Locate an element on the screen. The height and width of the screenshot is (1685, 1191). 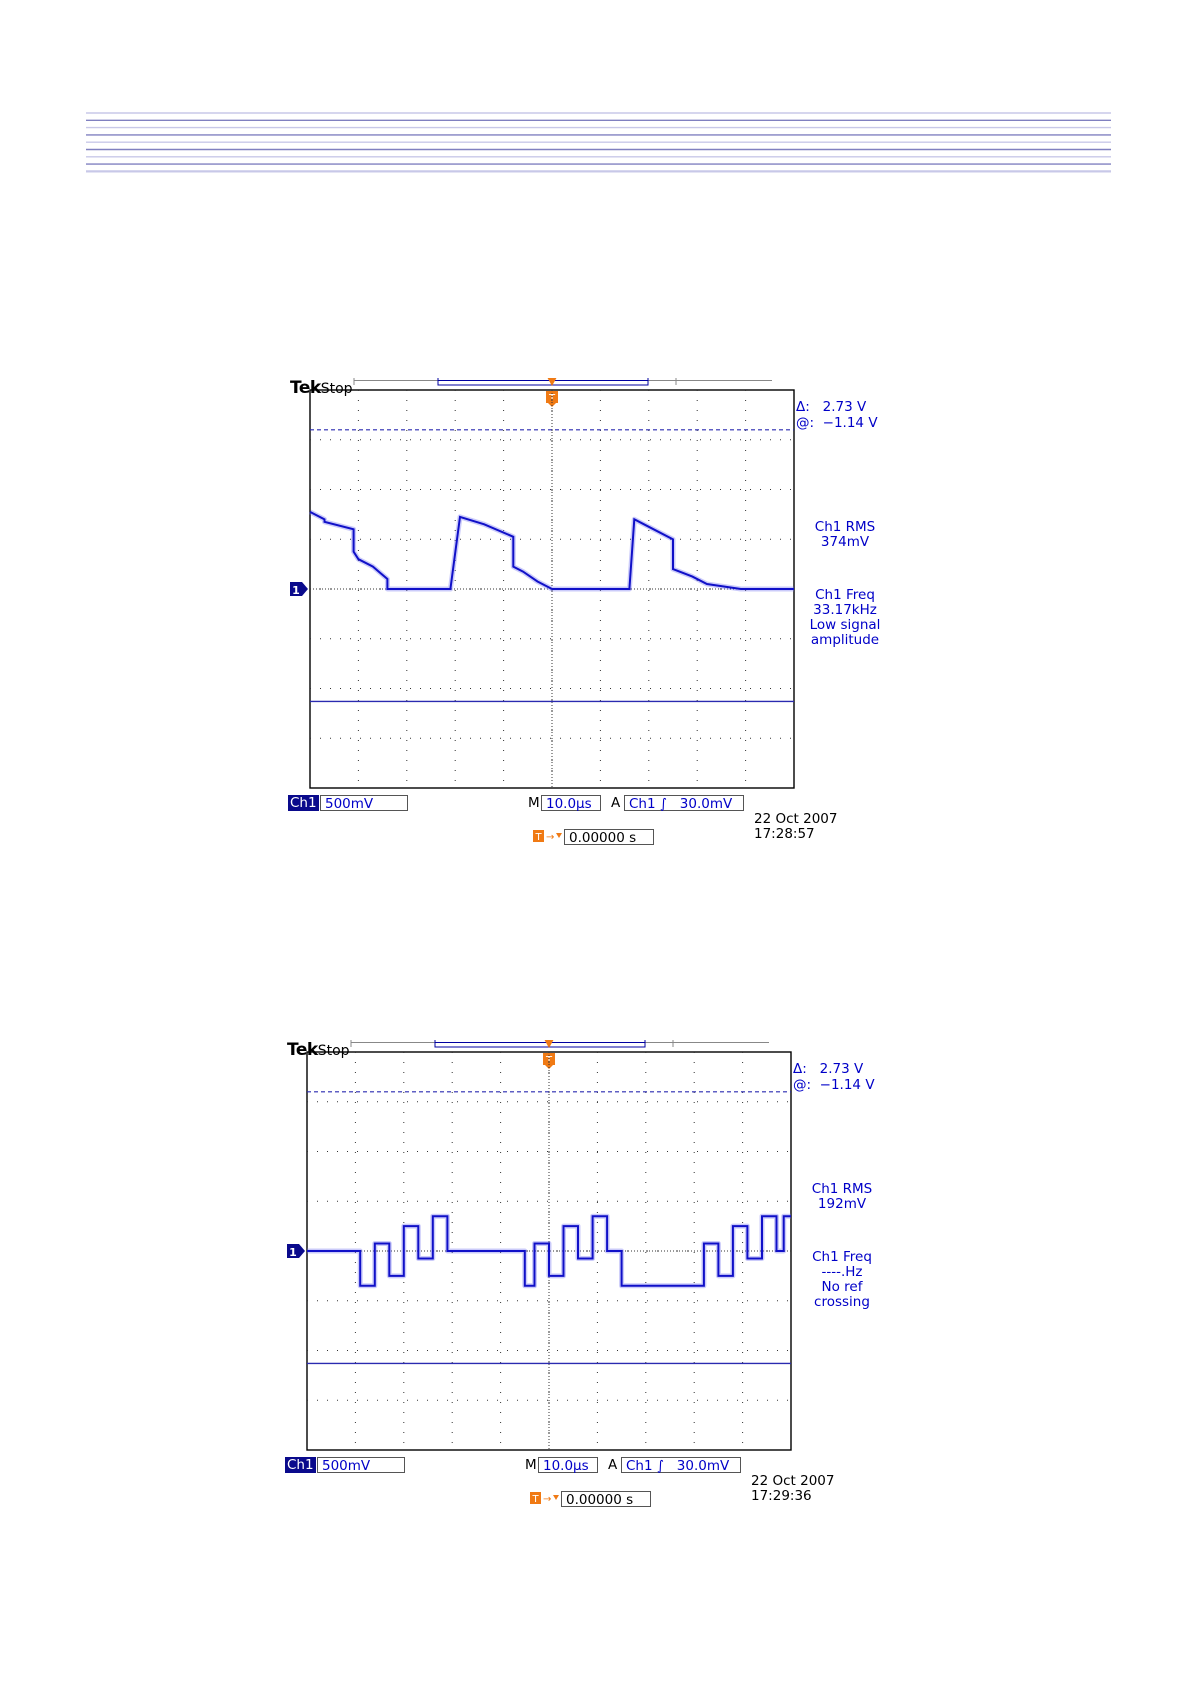
measurement-line: 192mV is located at coordinates (842, 1204).